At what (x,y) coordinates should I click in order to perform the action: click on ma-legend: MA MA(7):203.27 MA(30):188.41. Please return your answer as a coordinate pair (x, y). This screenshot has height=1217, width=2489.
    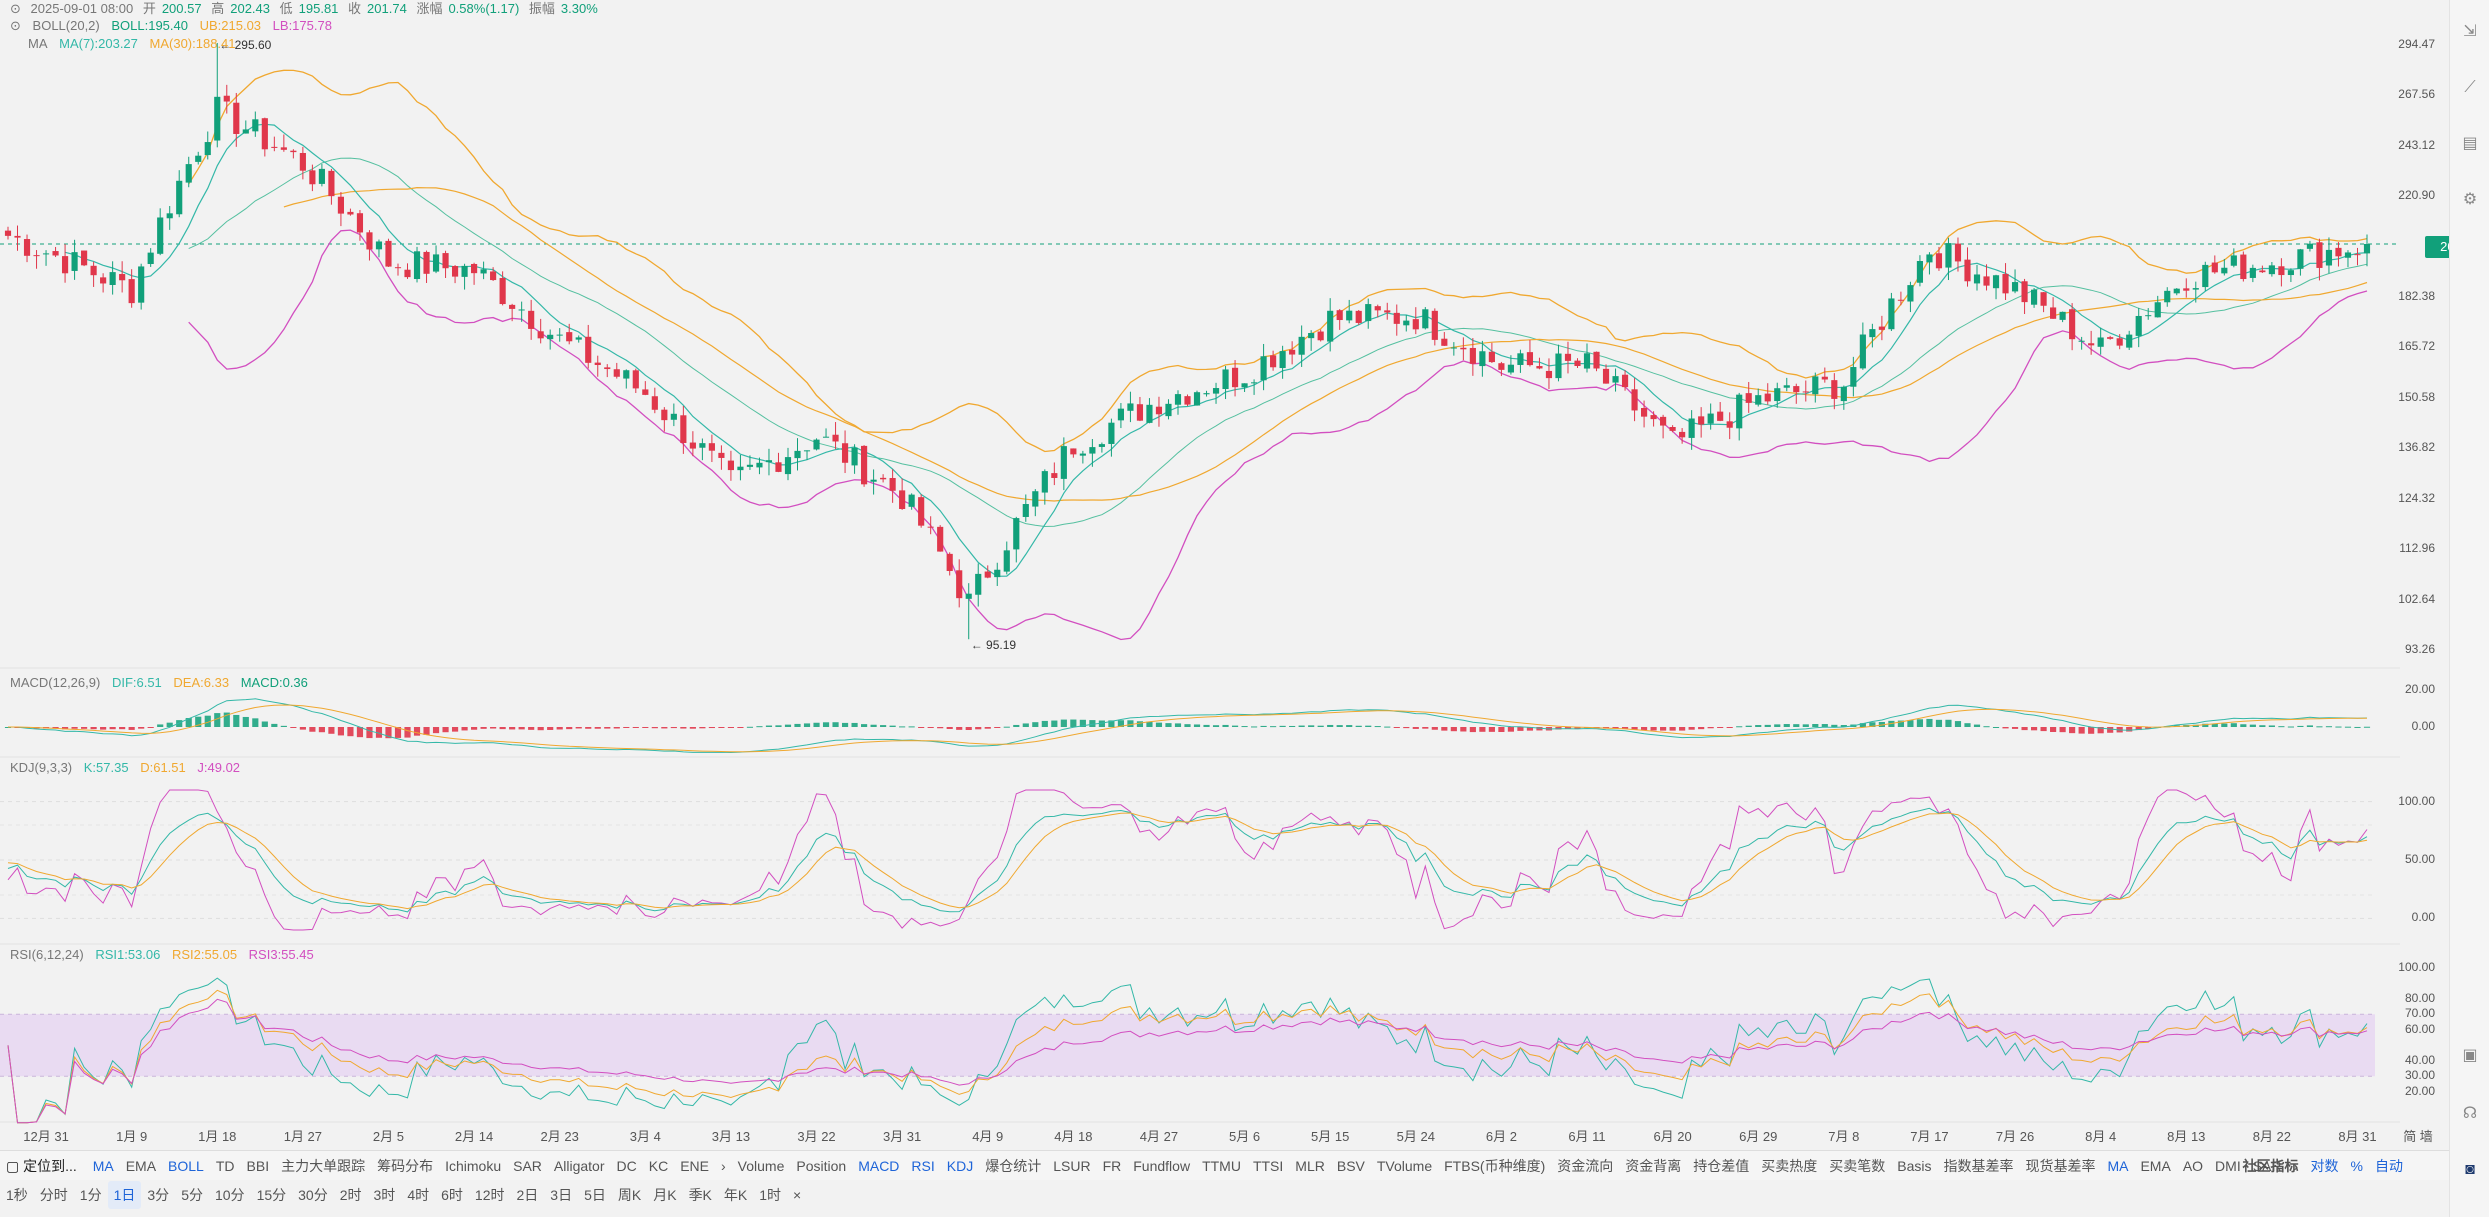
    Looking at the image, I should click on (136, 44).